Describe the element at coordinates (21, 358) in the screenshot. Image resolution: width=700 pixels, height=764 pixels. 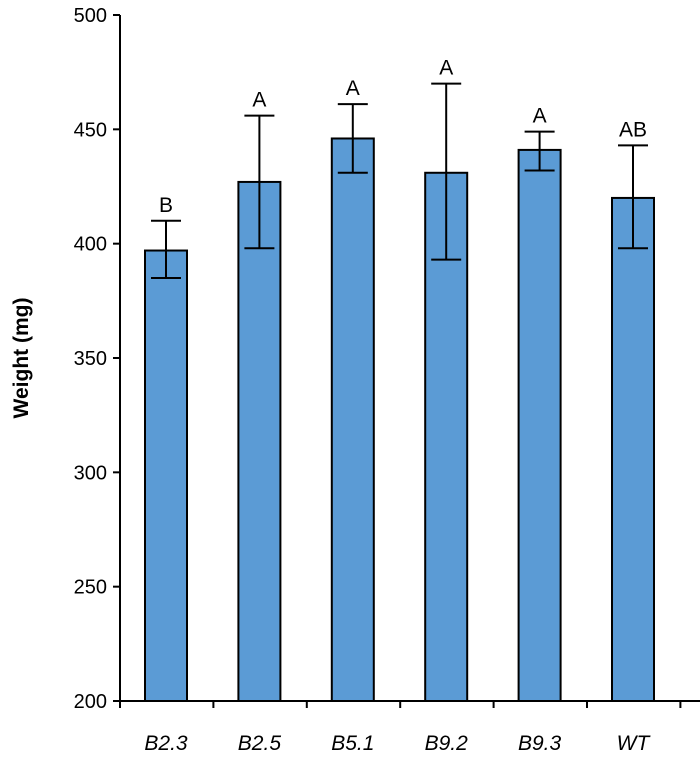
I see `y-axis-label: Weight (mg)` at that location.